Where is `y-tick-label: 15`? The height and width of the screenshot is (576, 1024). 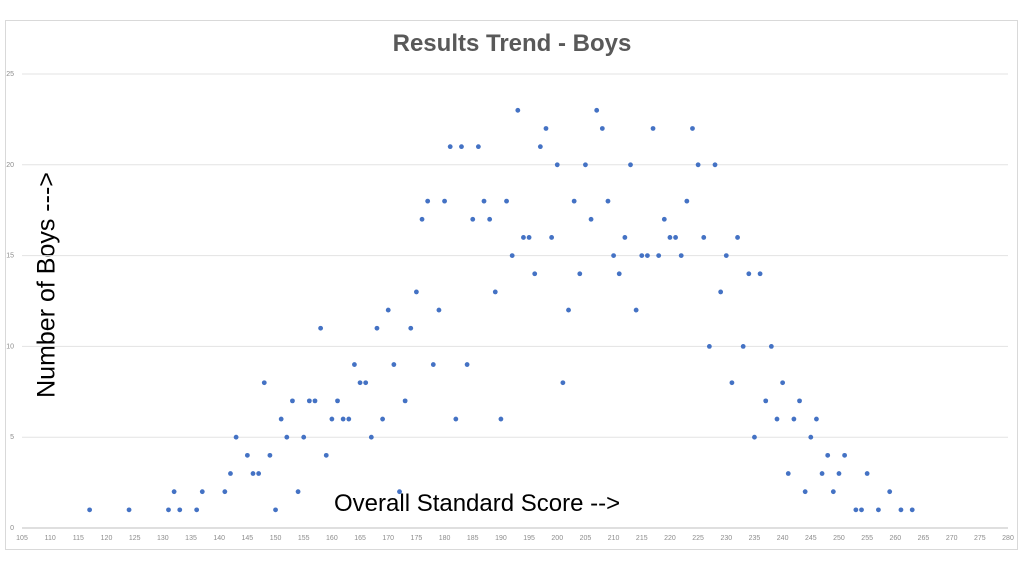
y-tick-label: 15 is located at coordinates (10, 256).